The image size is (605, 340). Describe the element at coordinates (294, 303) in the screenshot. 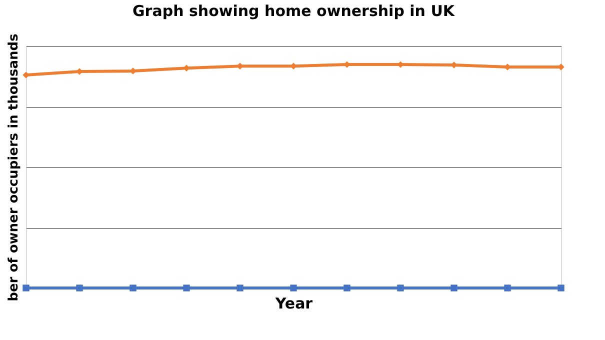

I see `x-axis-title: Year` at that location.